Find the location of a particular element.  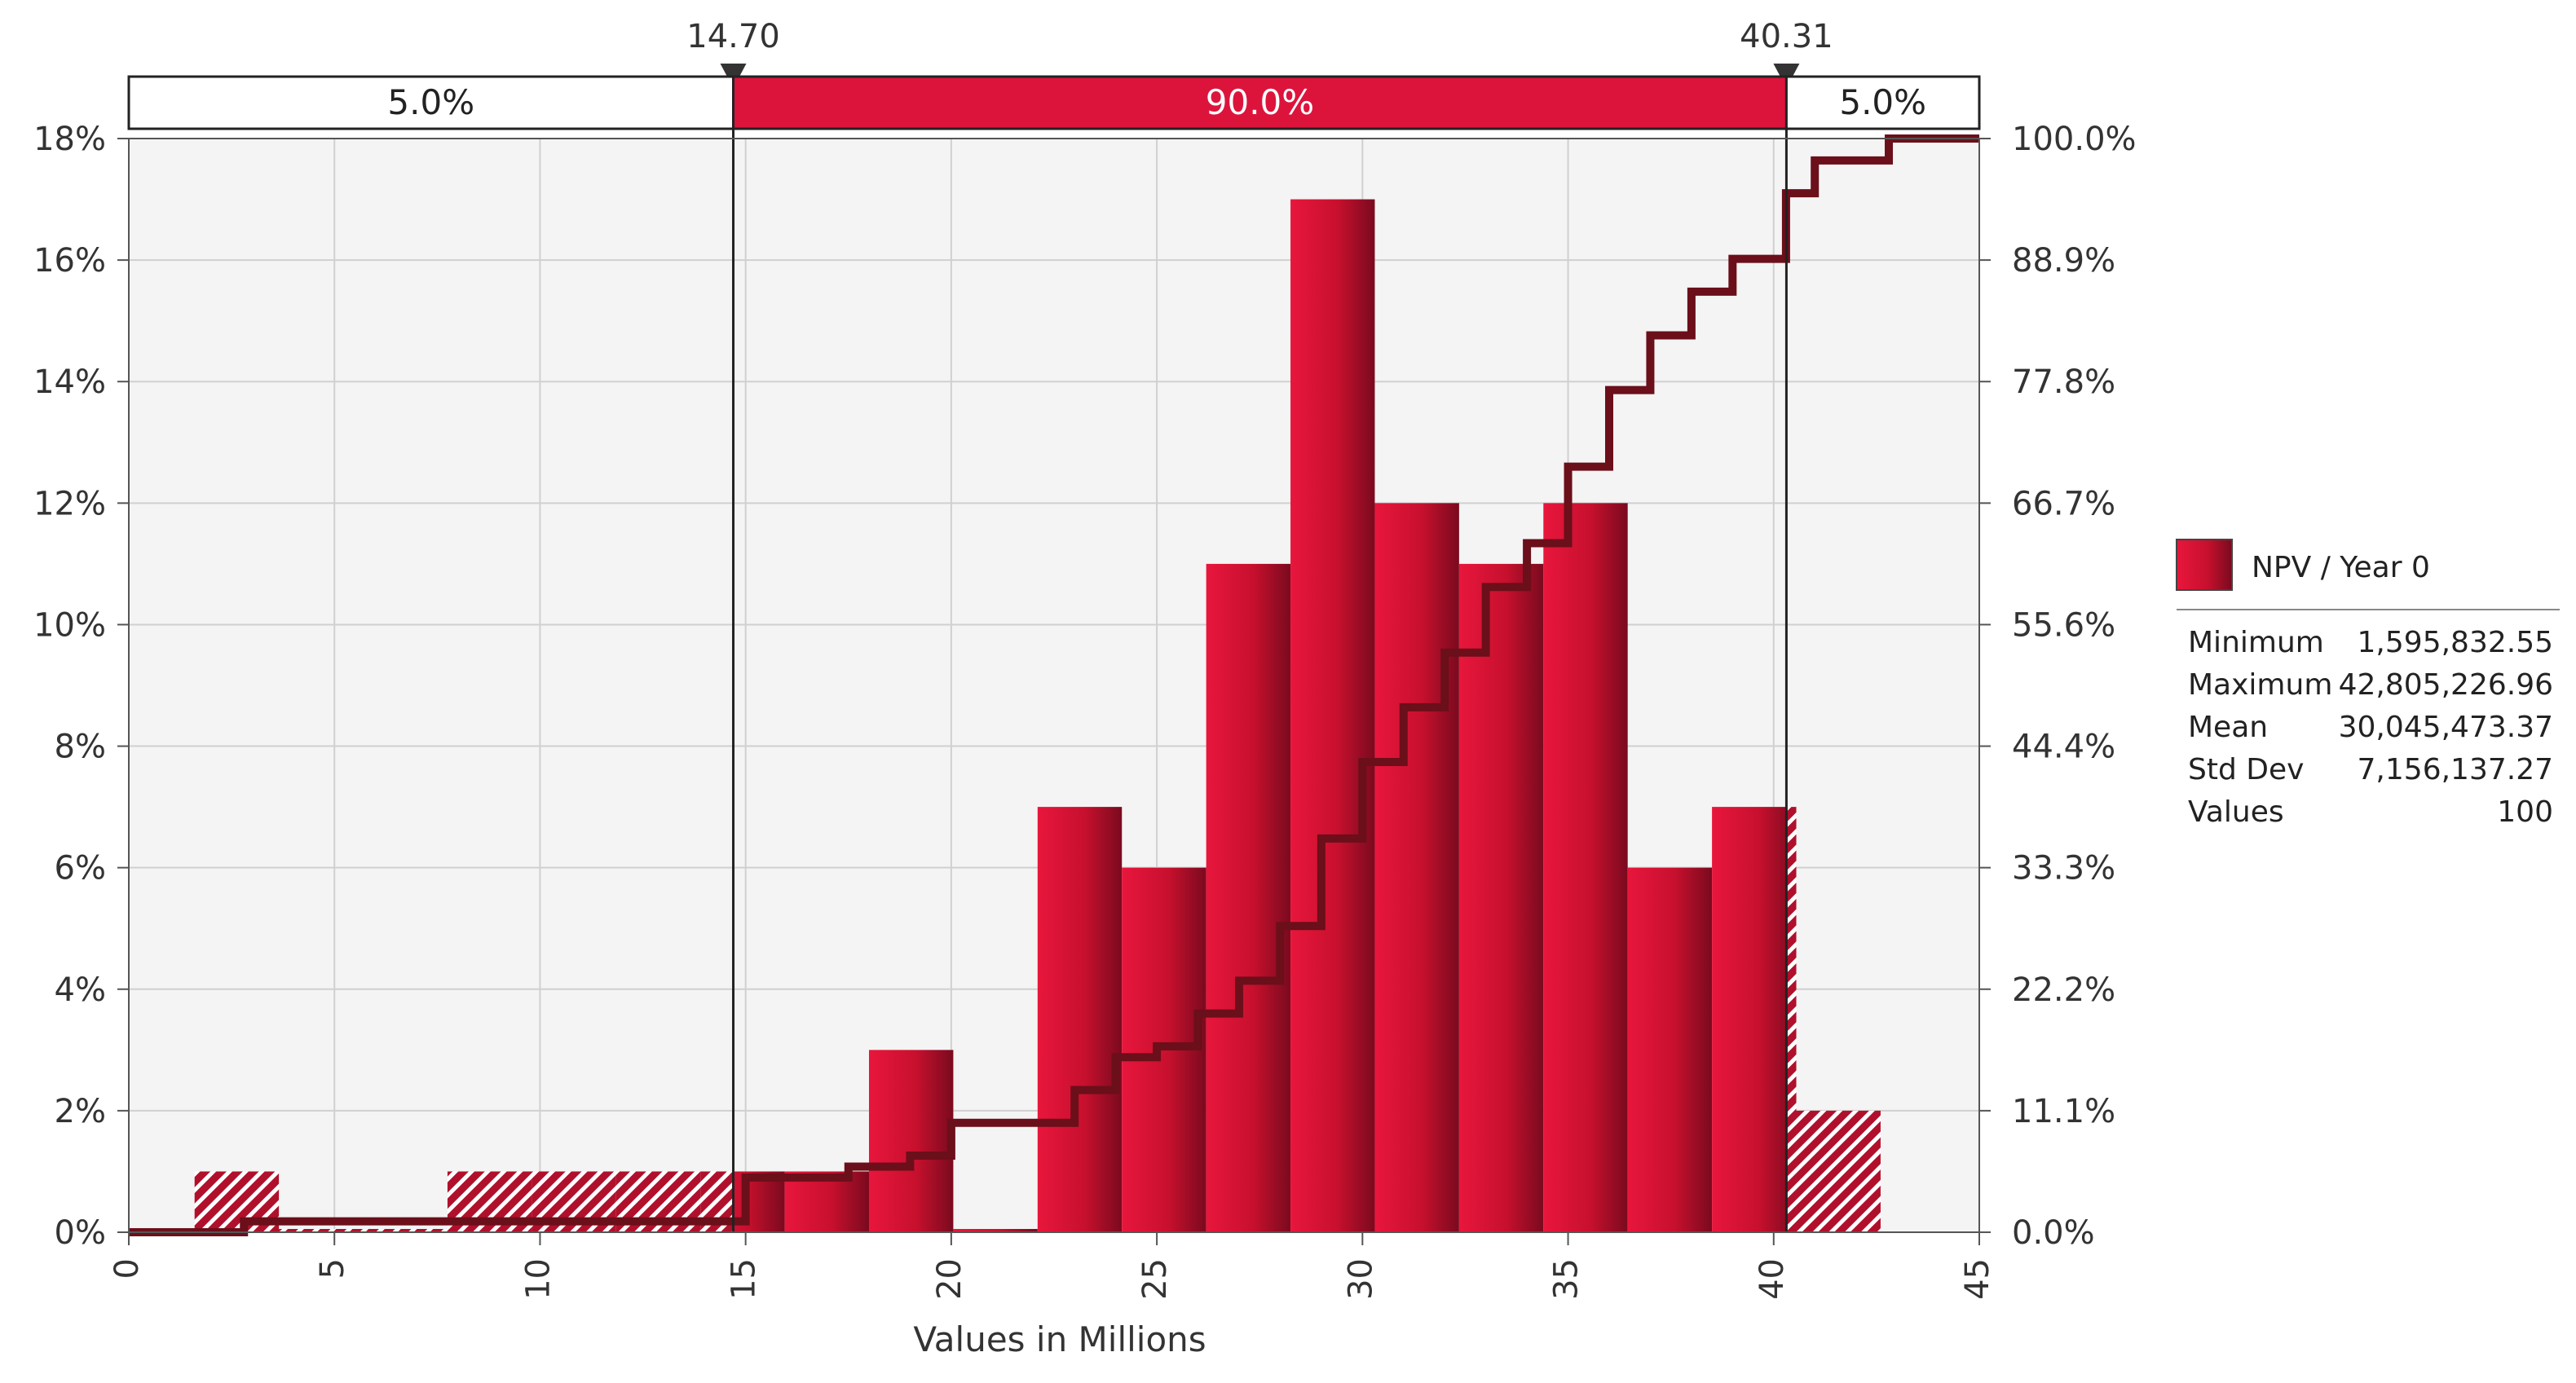

legend-stat-name: Minimum is located at coordinates (2256, 643).